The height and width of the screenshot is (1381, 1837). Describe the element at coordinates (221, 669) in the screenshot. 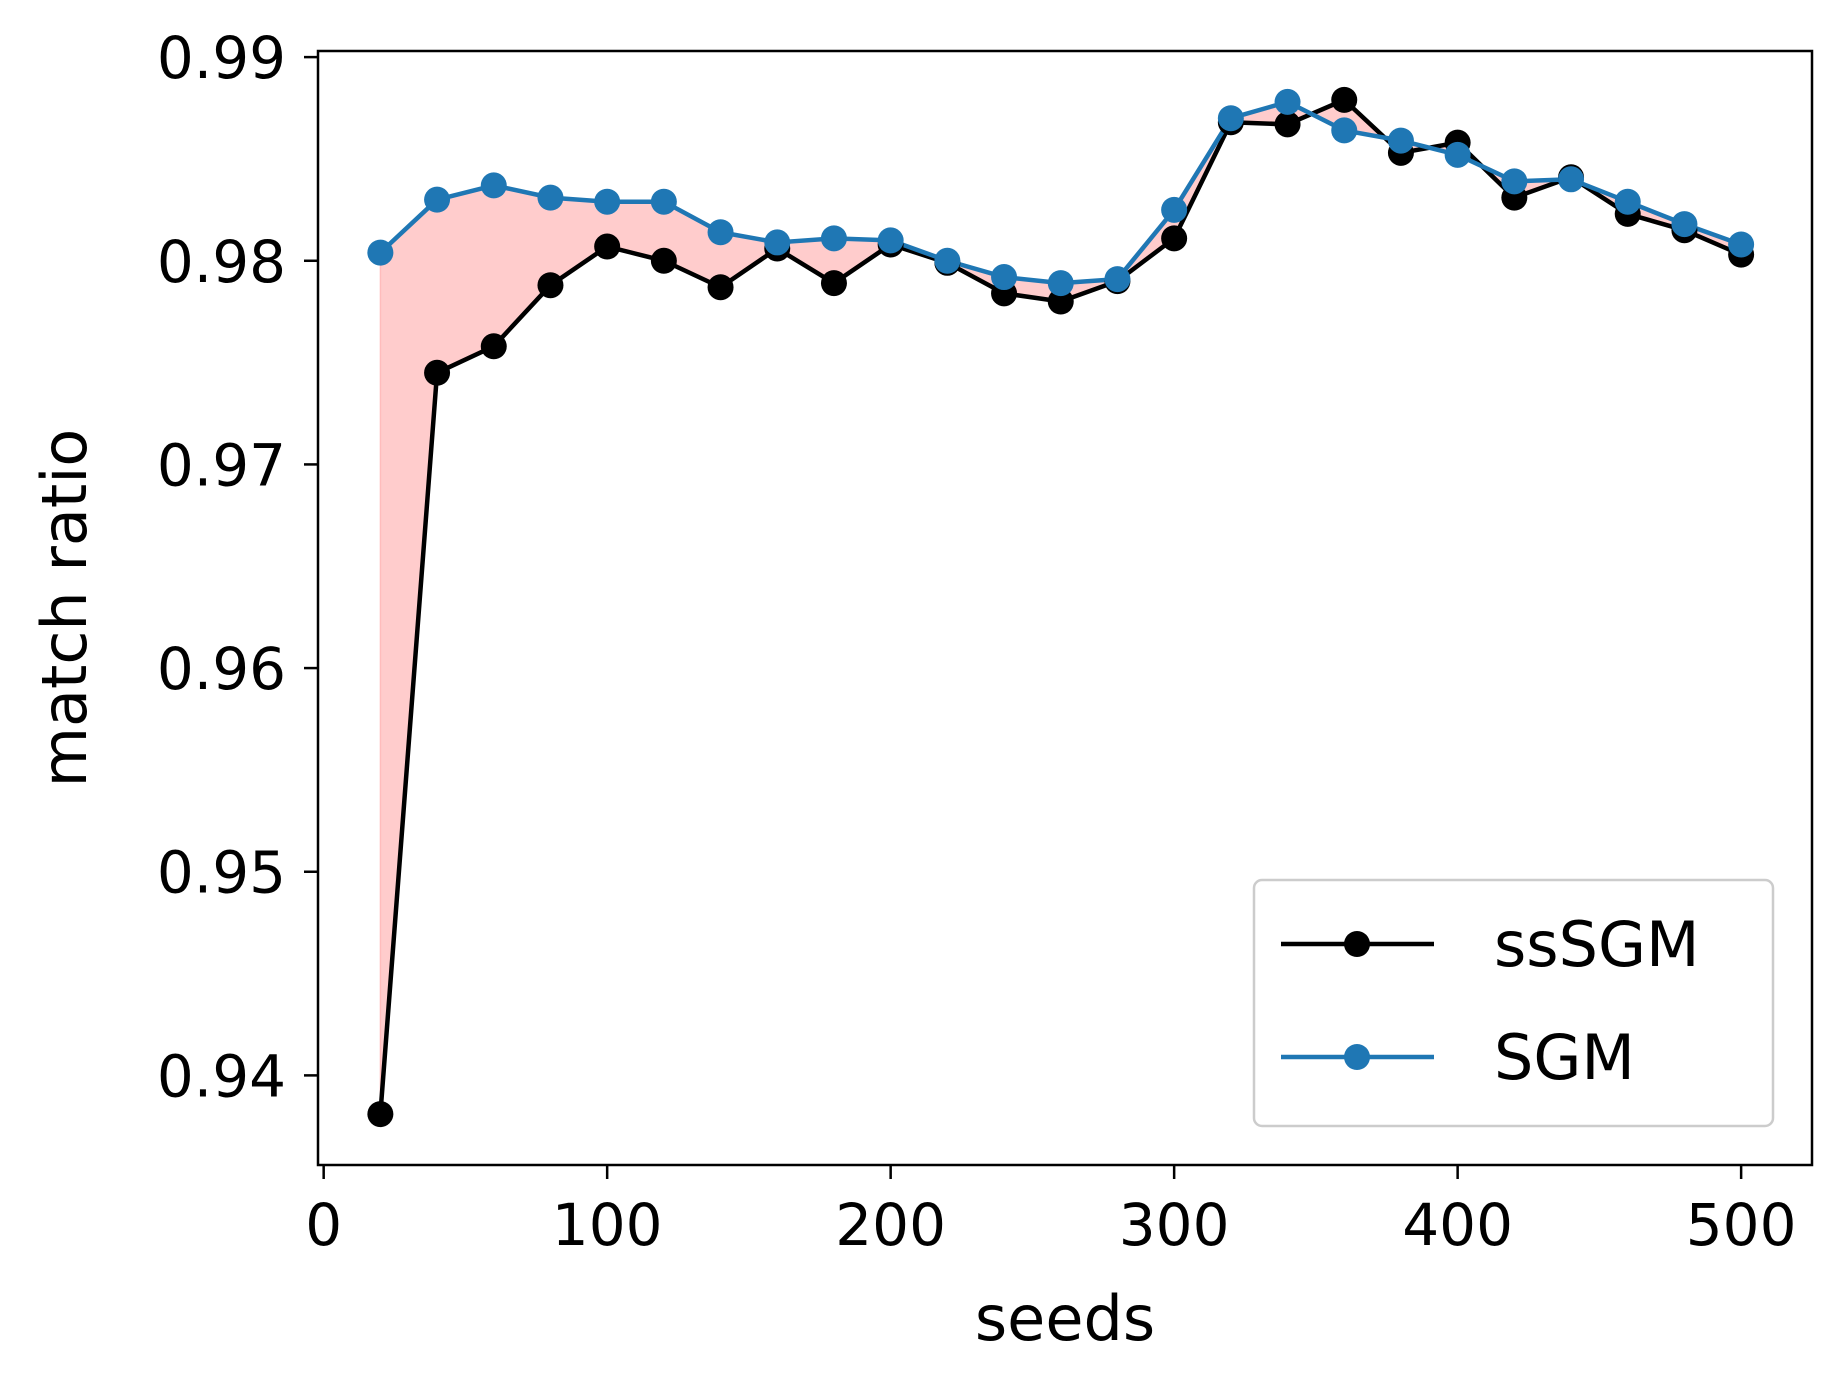

I see `y-tick-label: 0.96` at that location.